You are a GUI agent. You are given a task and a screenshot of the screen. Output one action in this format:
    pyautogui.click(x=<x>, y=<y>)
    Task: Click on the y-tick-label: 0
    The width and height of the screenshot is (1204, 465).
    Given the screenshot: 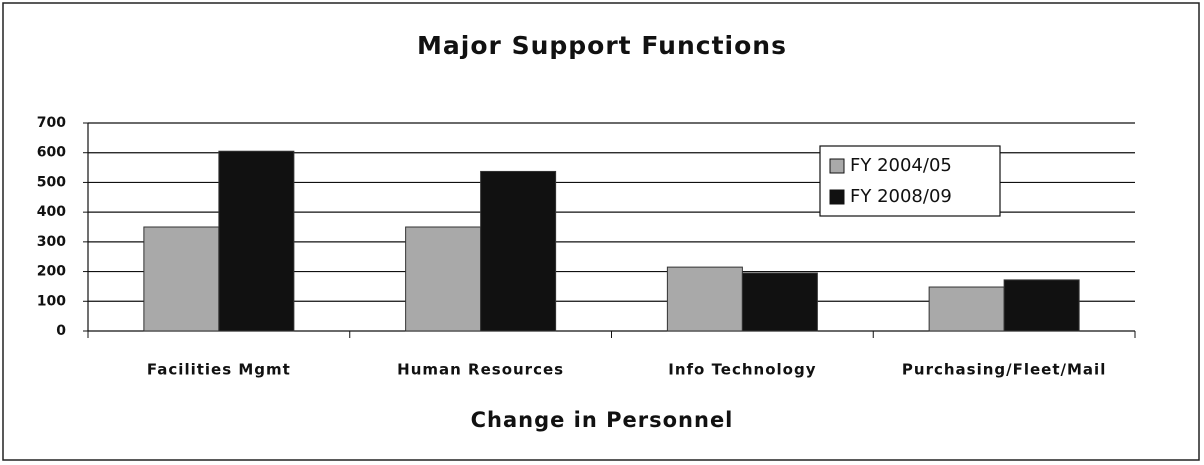 What is the action you would take?
    pyautogui.click(x=61, y=331)
    